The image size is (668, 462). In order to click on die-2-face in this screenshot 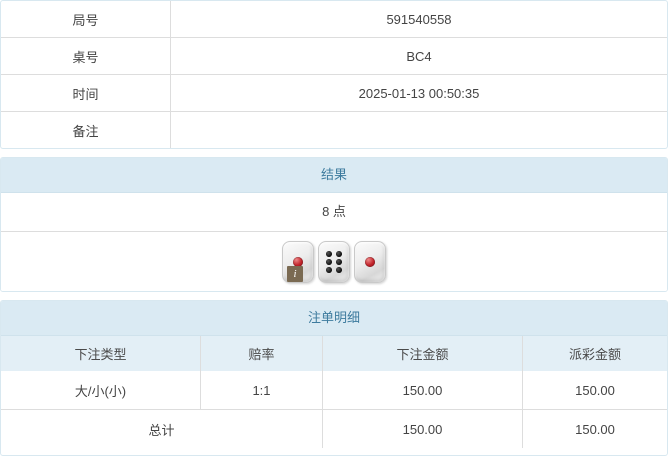, I will do `click(334, 262)`.